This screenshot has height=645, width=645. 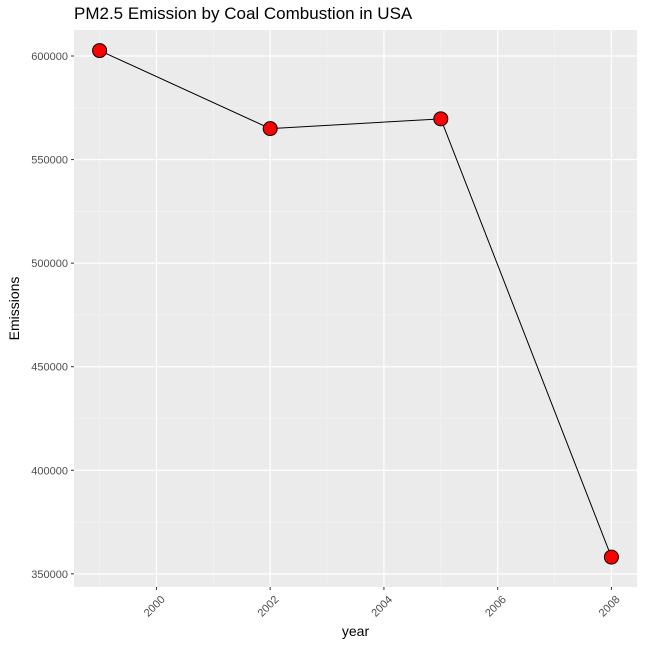 I want to click on x-tick-label: 2006, so click(x=496, y=607).